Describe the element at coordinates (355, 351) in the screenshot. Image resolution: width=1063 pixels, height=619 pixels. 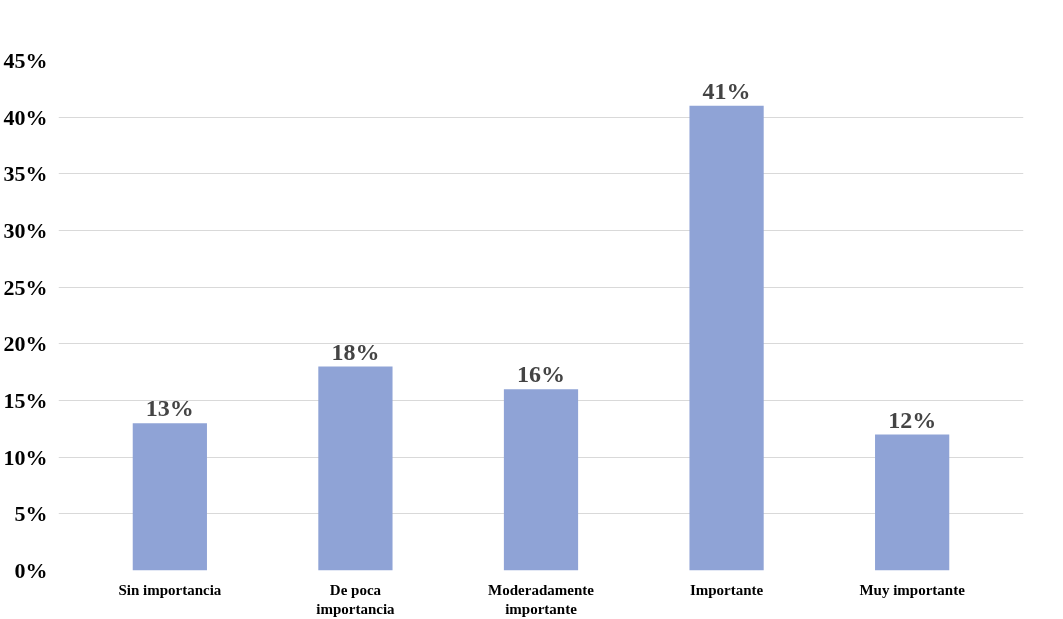
I see `data-label: 18%` at that location.